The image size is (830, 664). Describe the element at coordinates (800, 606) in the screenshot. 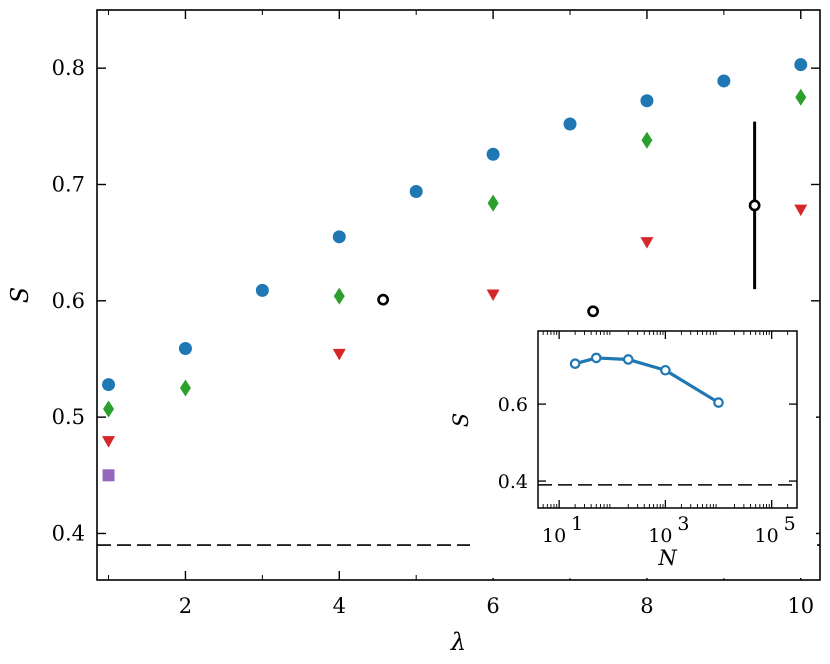

I see `x-tick-label: 10` at that location.